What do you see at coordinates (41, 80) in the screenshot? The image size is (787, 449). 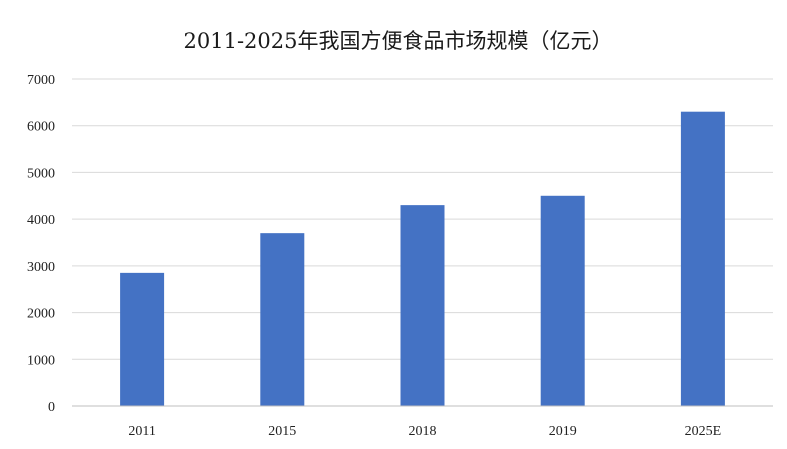 I see `y-tick-label: 7000` at bounding box center [41, 80].